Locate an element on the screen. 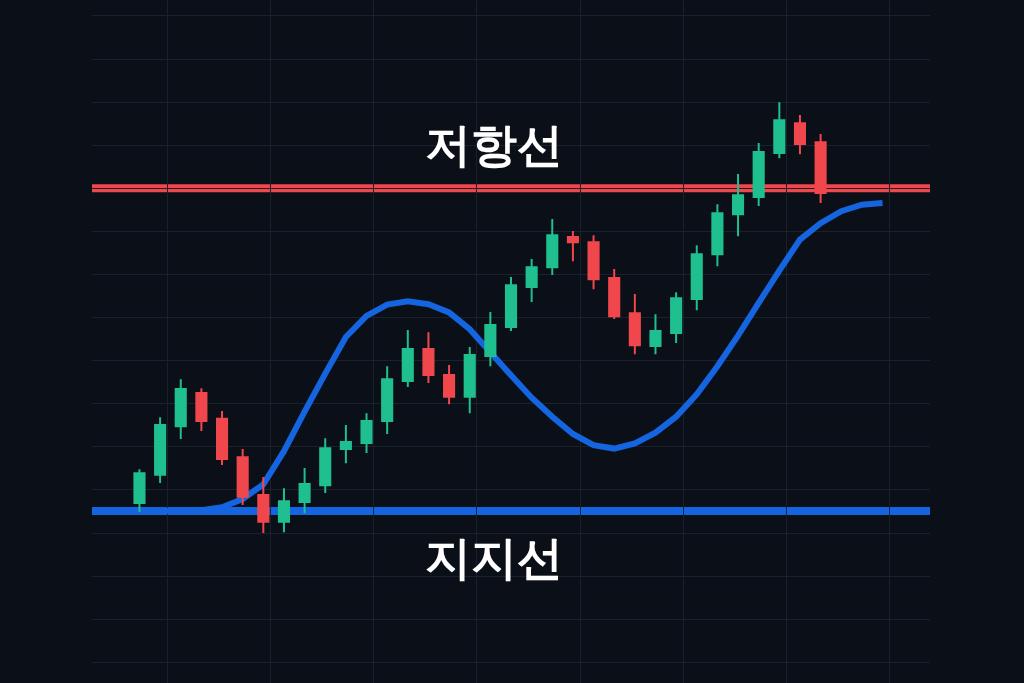  ref-line-label: 저항선 is located at coordinates (494, 145).